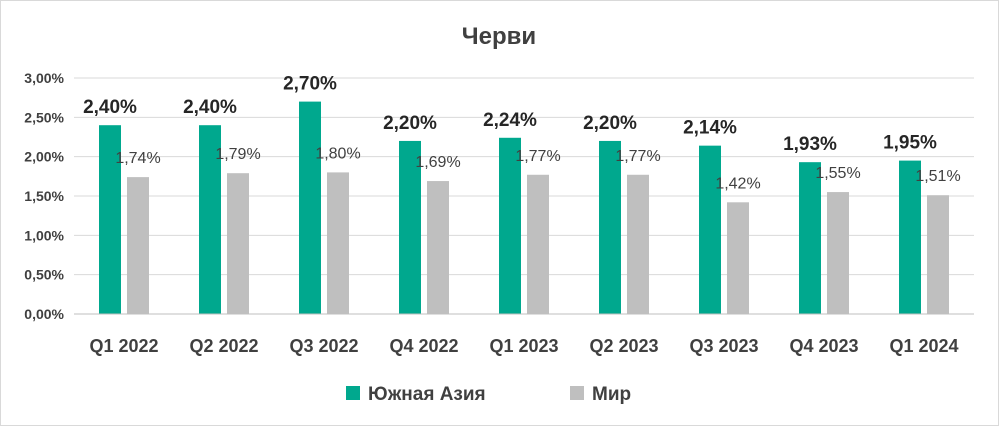 This screenshot has height=426, width=999. I want to click on y-axis: 0,00% 0,50% 1,00% 1,50% 2,00% 2,50% 3,00%, so click(44, 196).